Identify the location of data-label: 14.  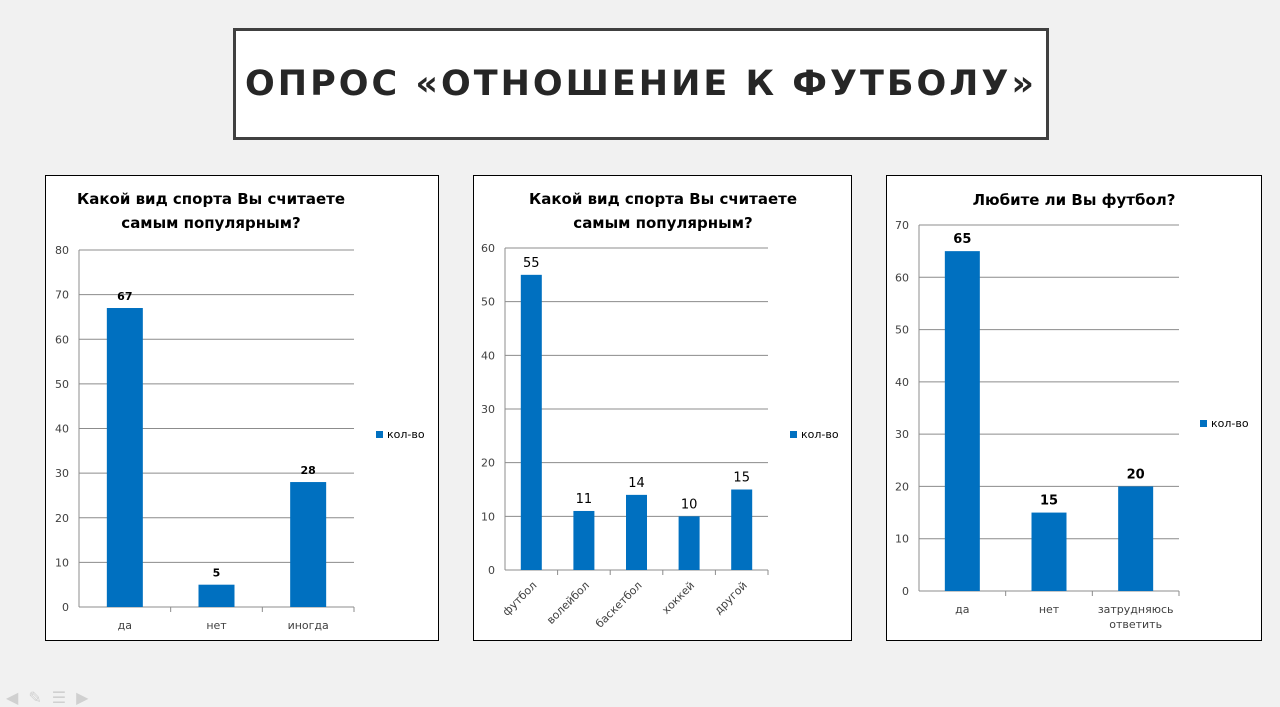
(636, 483).